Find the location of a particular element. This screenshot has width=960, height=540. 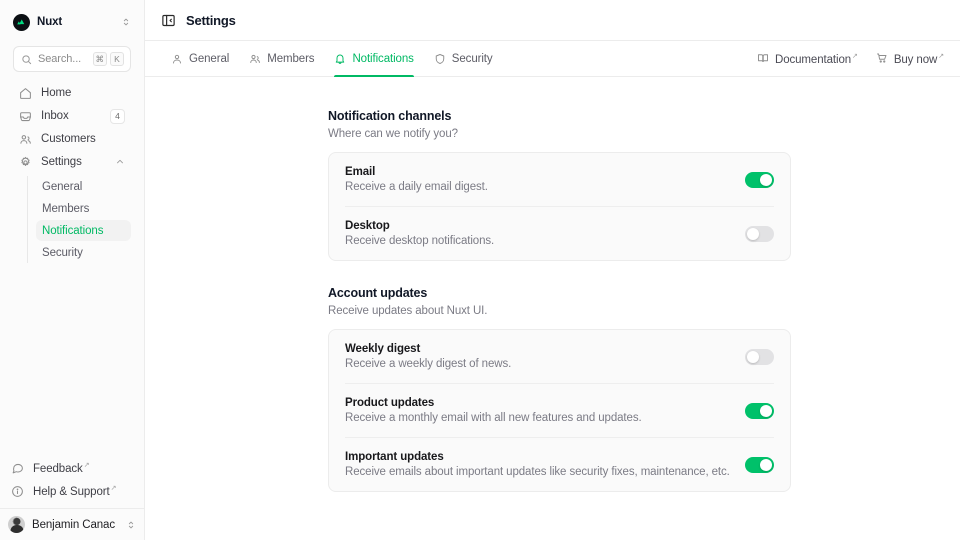

sub-item-label: Members is located at coordinates (66, 208).